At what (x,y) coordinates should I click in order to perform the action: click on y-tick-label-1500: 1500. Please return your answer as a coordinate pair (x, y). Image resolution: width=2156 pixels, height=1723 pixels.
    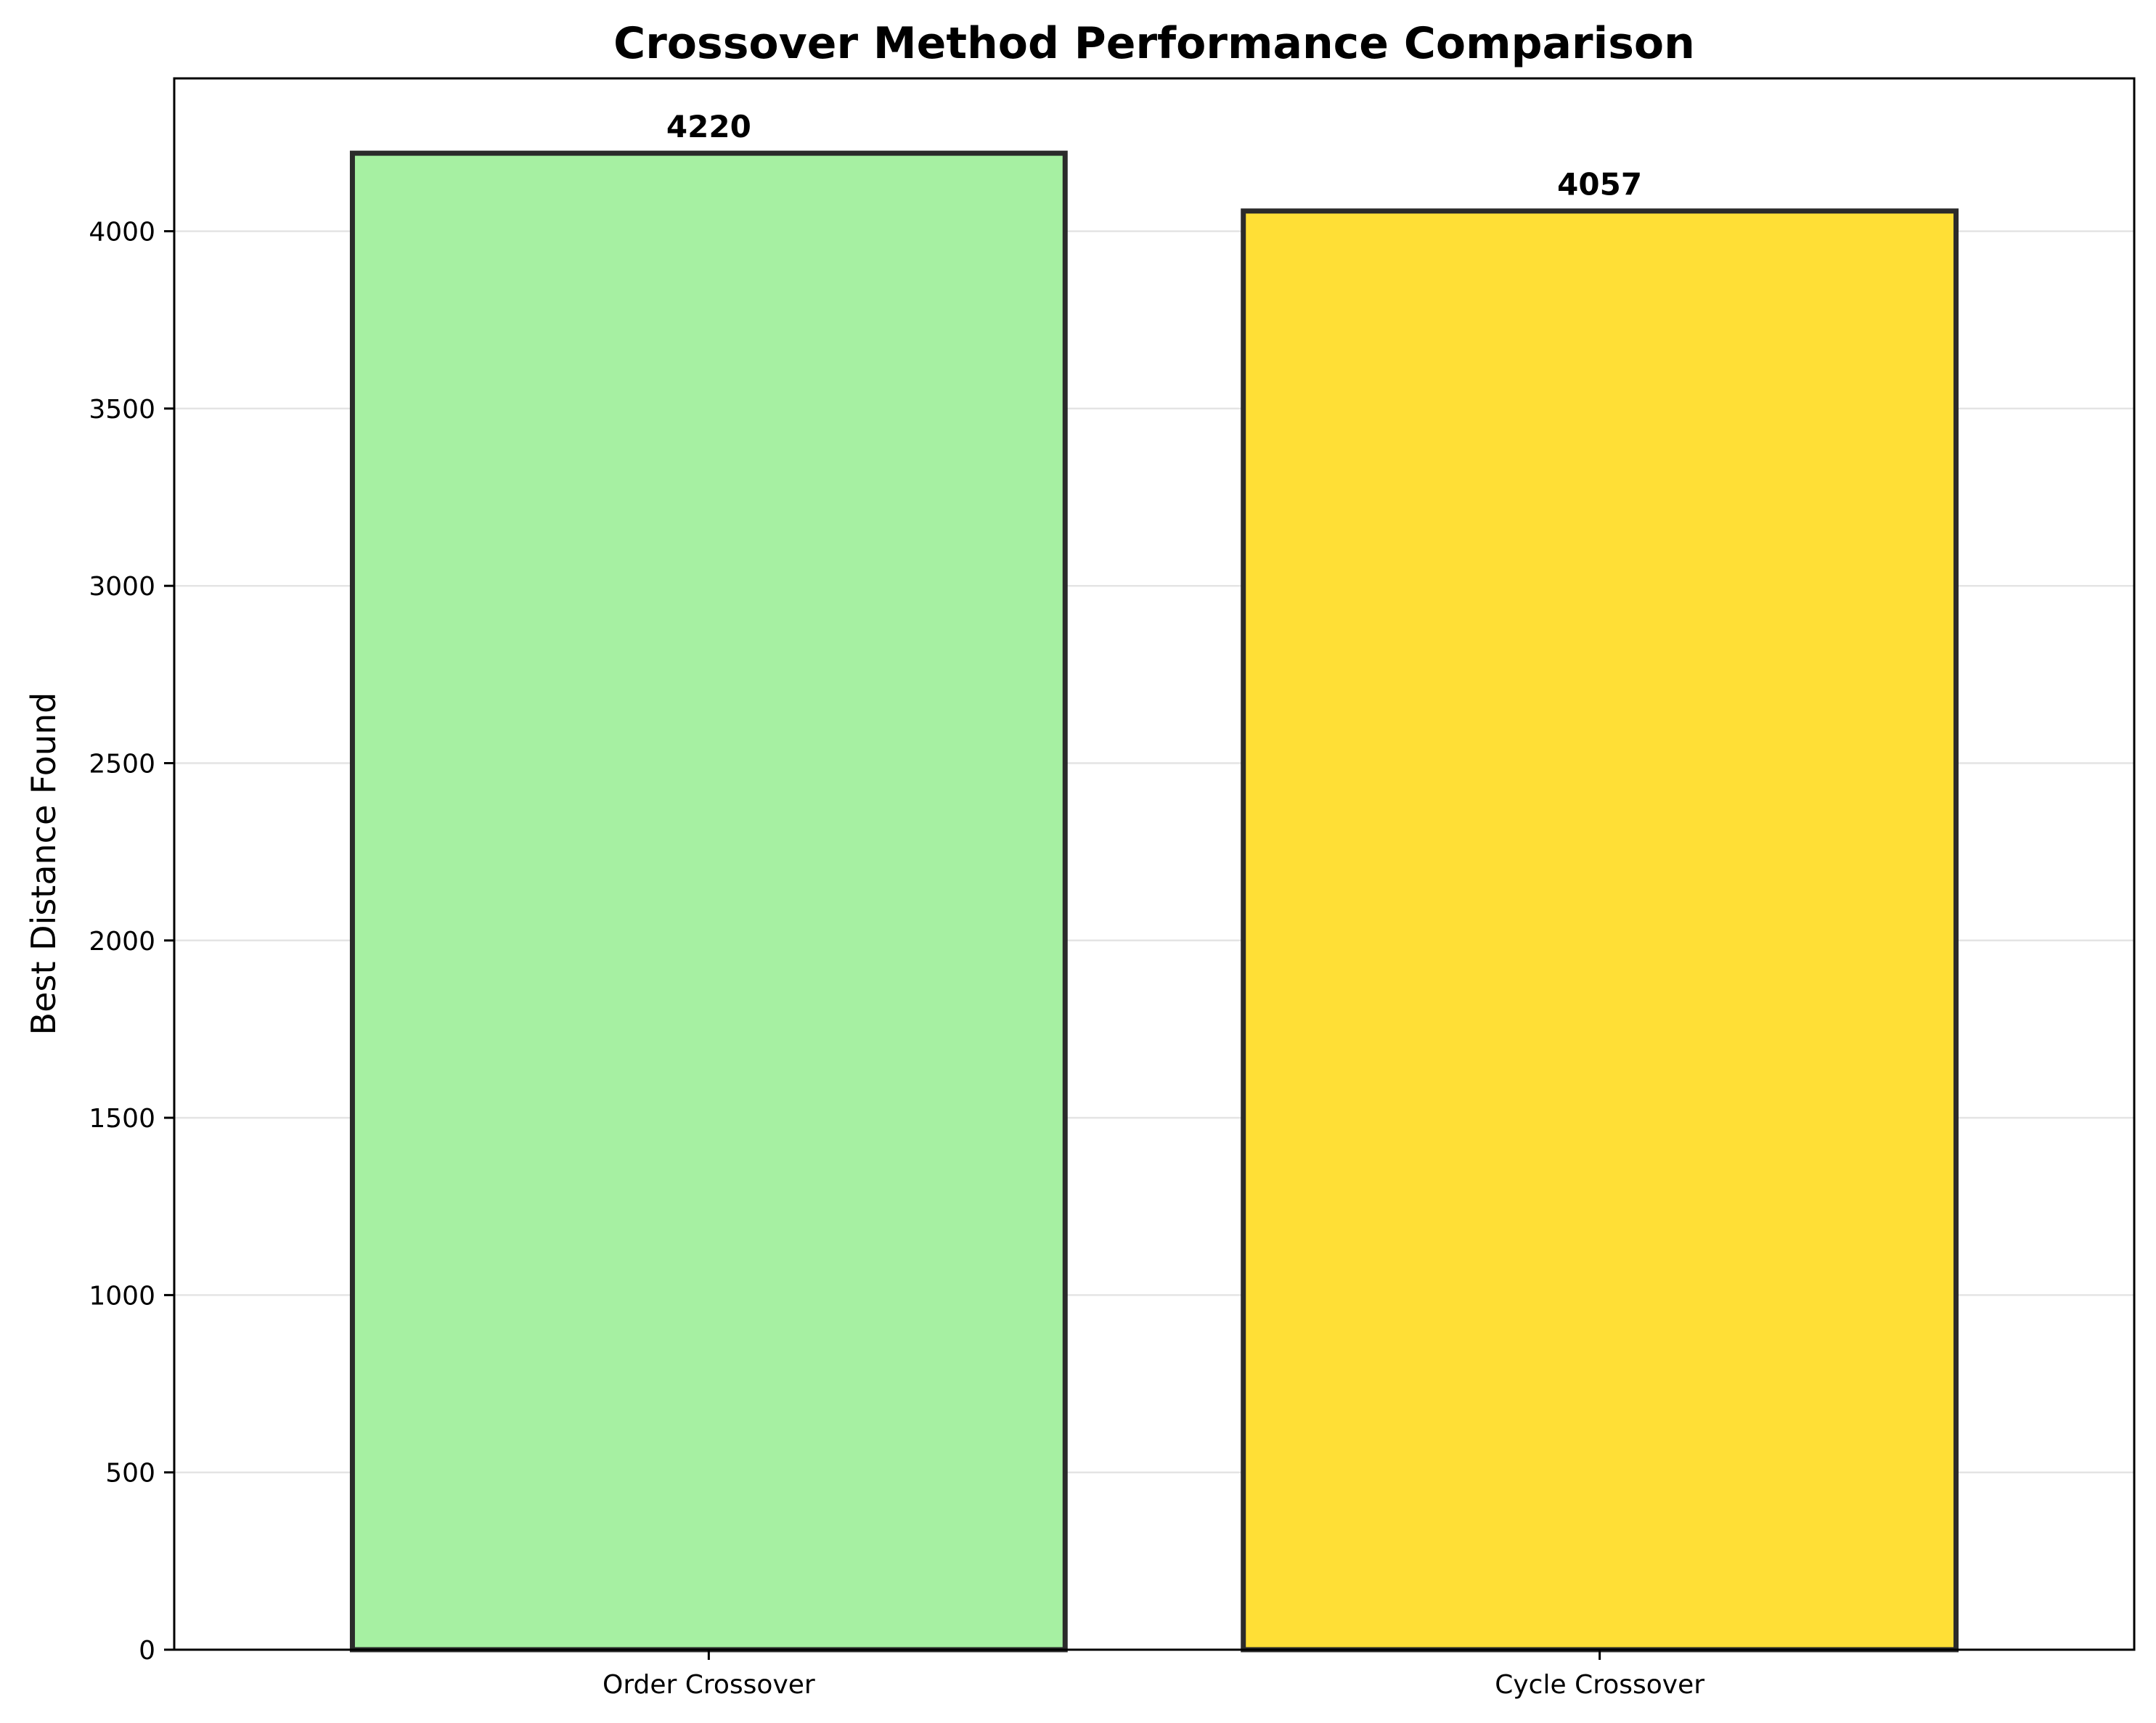
    Looking at the image, I should click on (122, 1119).